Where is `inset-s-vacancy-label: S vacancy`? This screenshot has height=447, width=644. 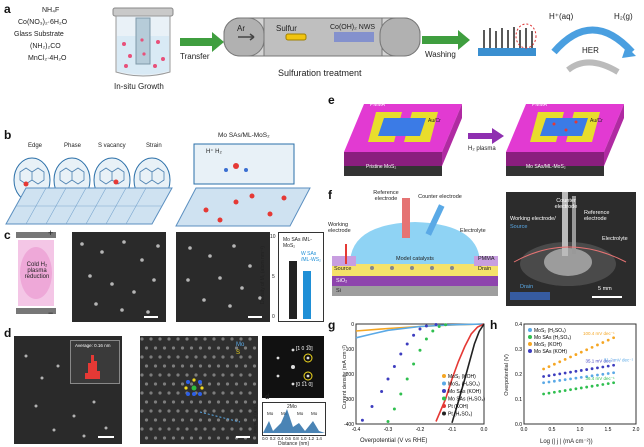
inset-s-vacancy-label: S vacancy is located at coordinates (112, 146).